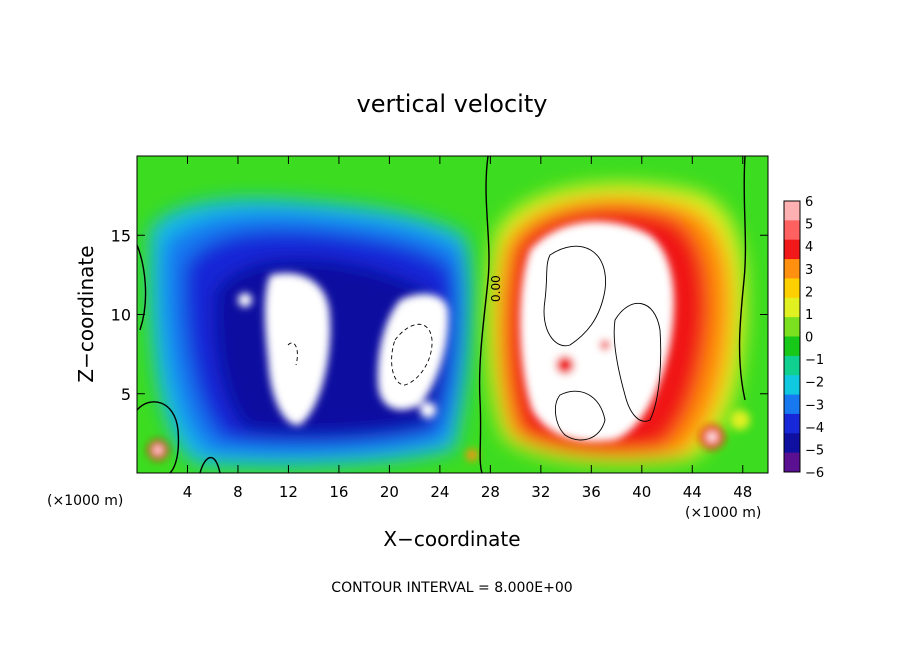 The height and width of the screenshot is (654, 904). Describe the element at coordinates (121, 315) in the screenshot. I see `y-tick-label: 10` at that location.